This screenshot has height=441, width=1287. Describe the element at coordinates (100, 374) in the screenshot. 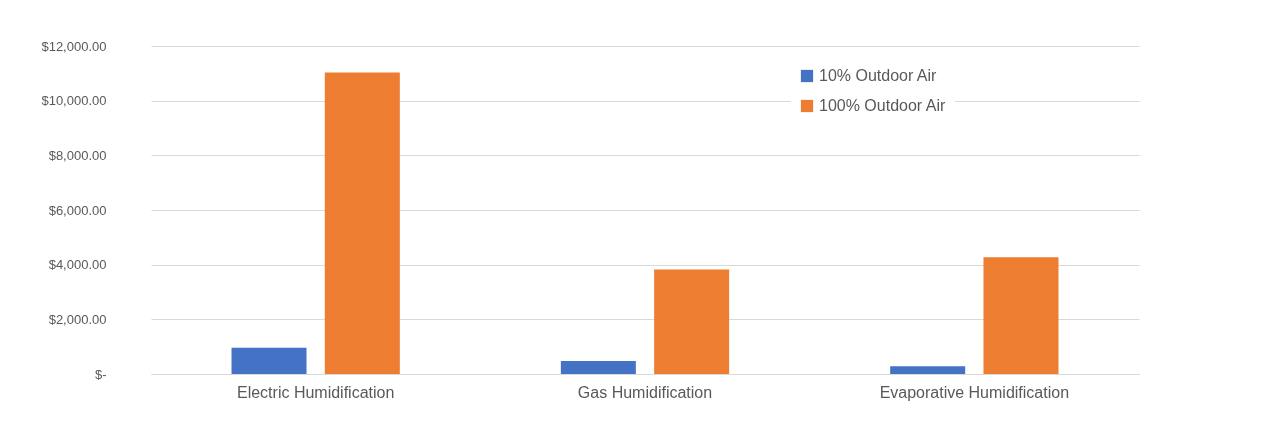

I see `y-tick-label: $-` at that location.